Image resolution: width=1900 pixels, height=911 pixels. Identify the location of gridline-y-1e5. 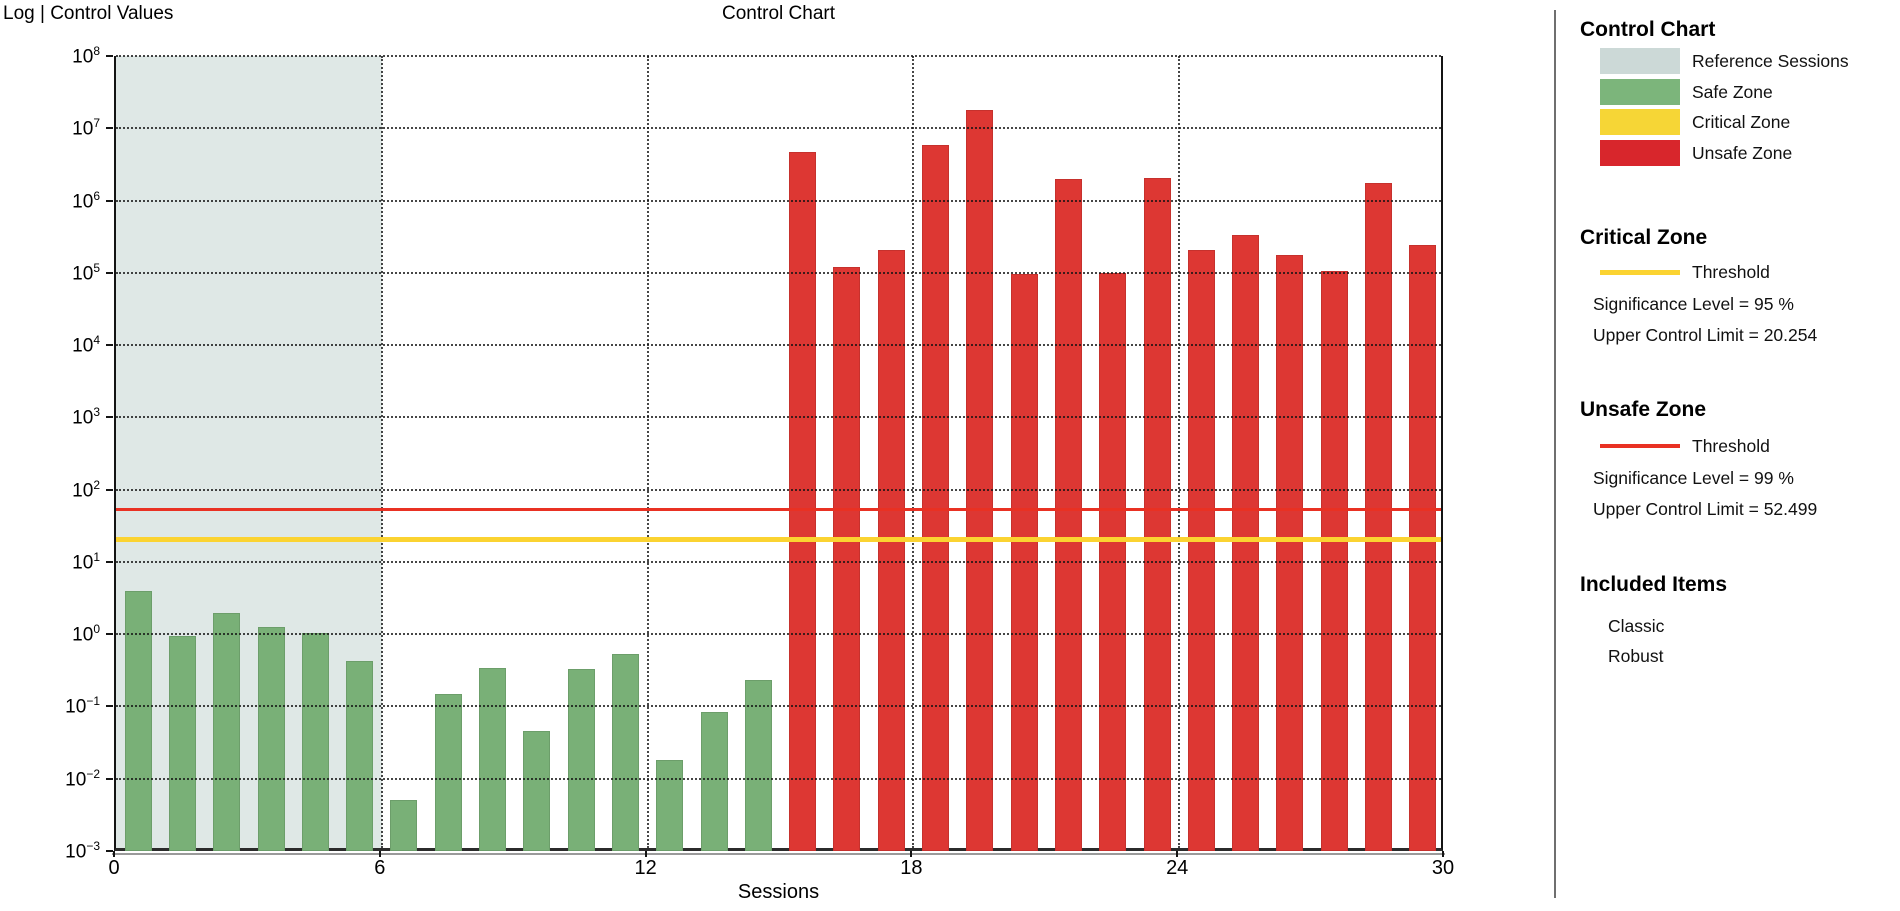
(778, 272).